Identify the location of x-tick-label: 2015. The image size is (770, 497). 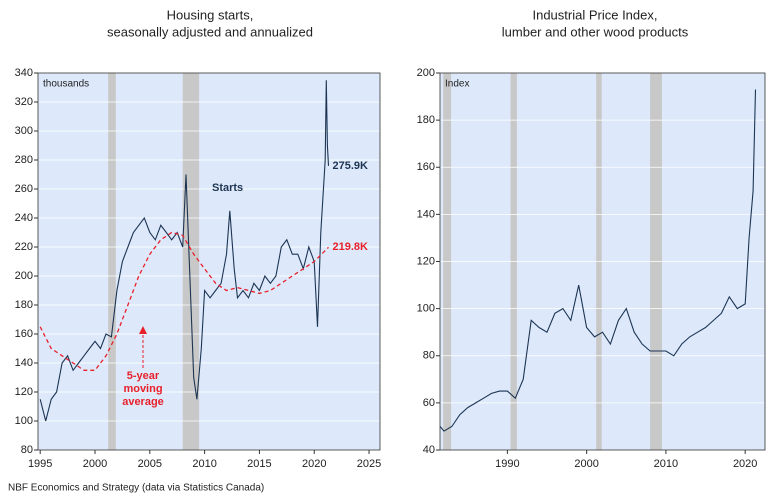
(259, 464).